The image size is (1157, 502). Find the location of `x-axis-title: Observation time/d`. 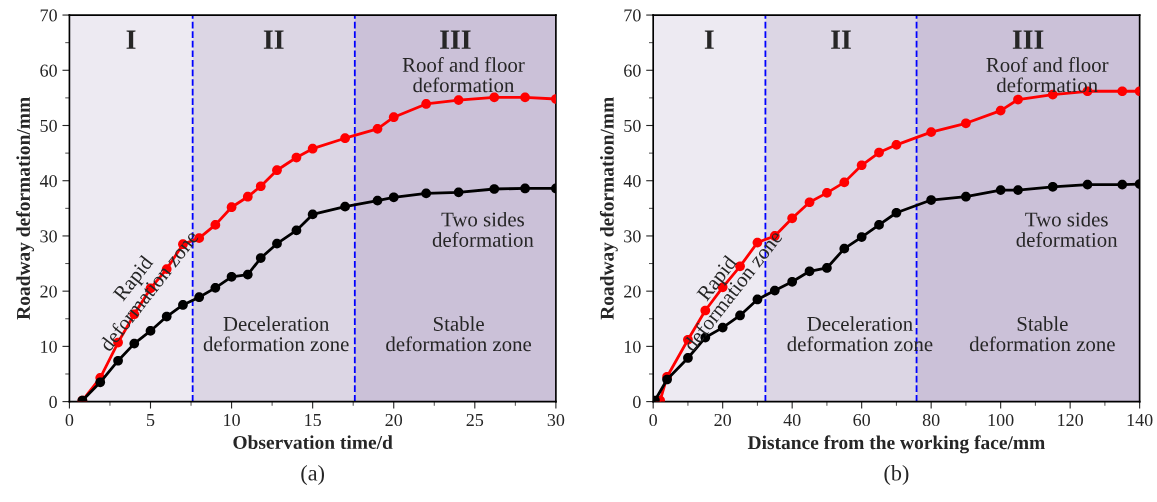

x-axis-title: Observation time/d is located at coordinates (313, 442).